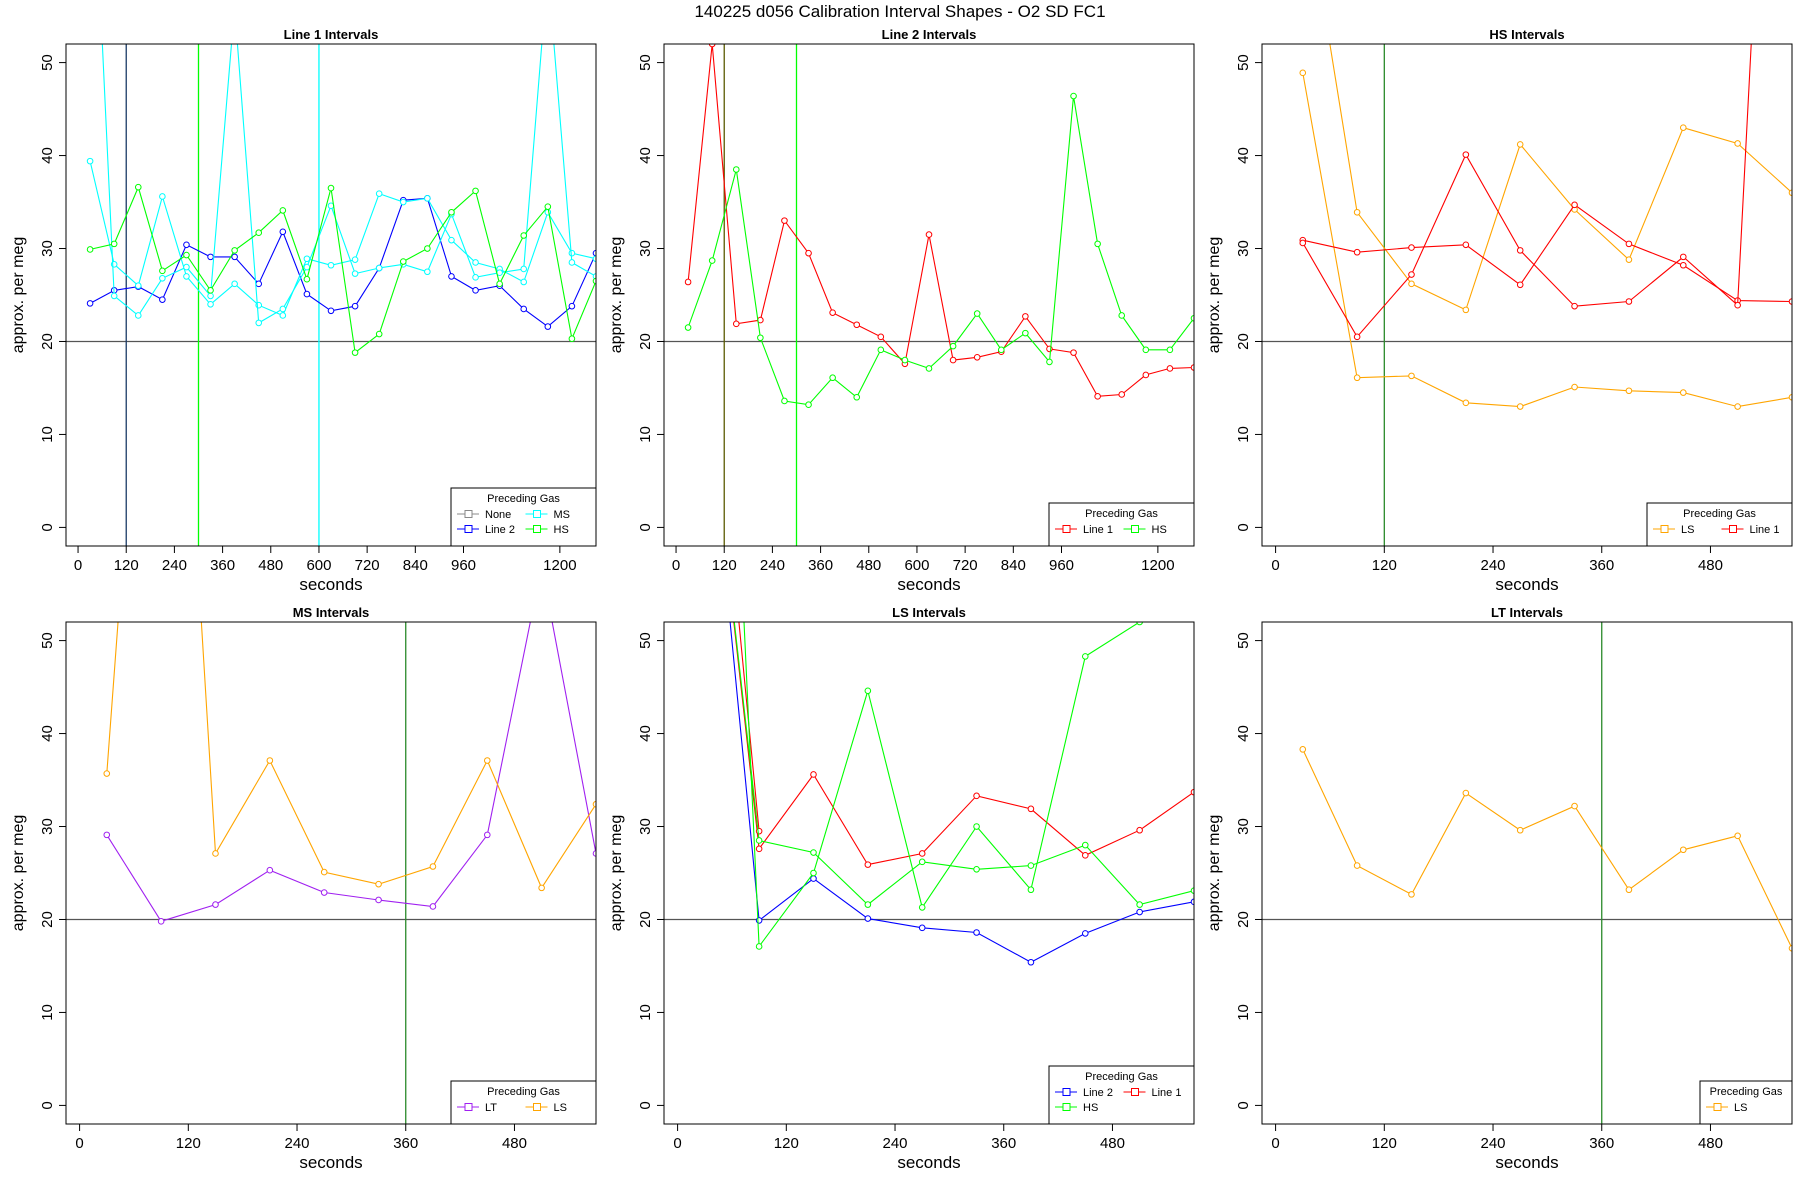 The height and width of the screenshot is (1200, 1800). What do you see at coordinates (1526, 34) in the screenshot?
I see `chart-title: HS Intervals` at bounding box center [1526, 34].